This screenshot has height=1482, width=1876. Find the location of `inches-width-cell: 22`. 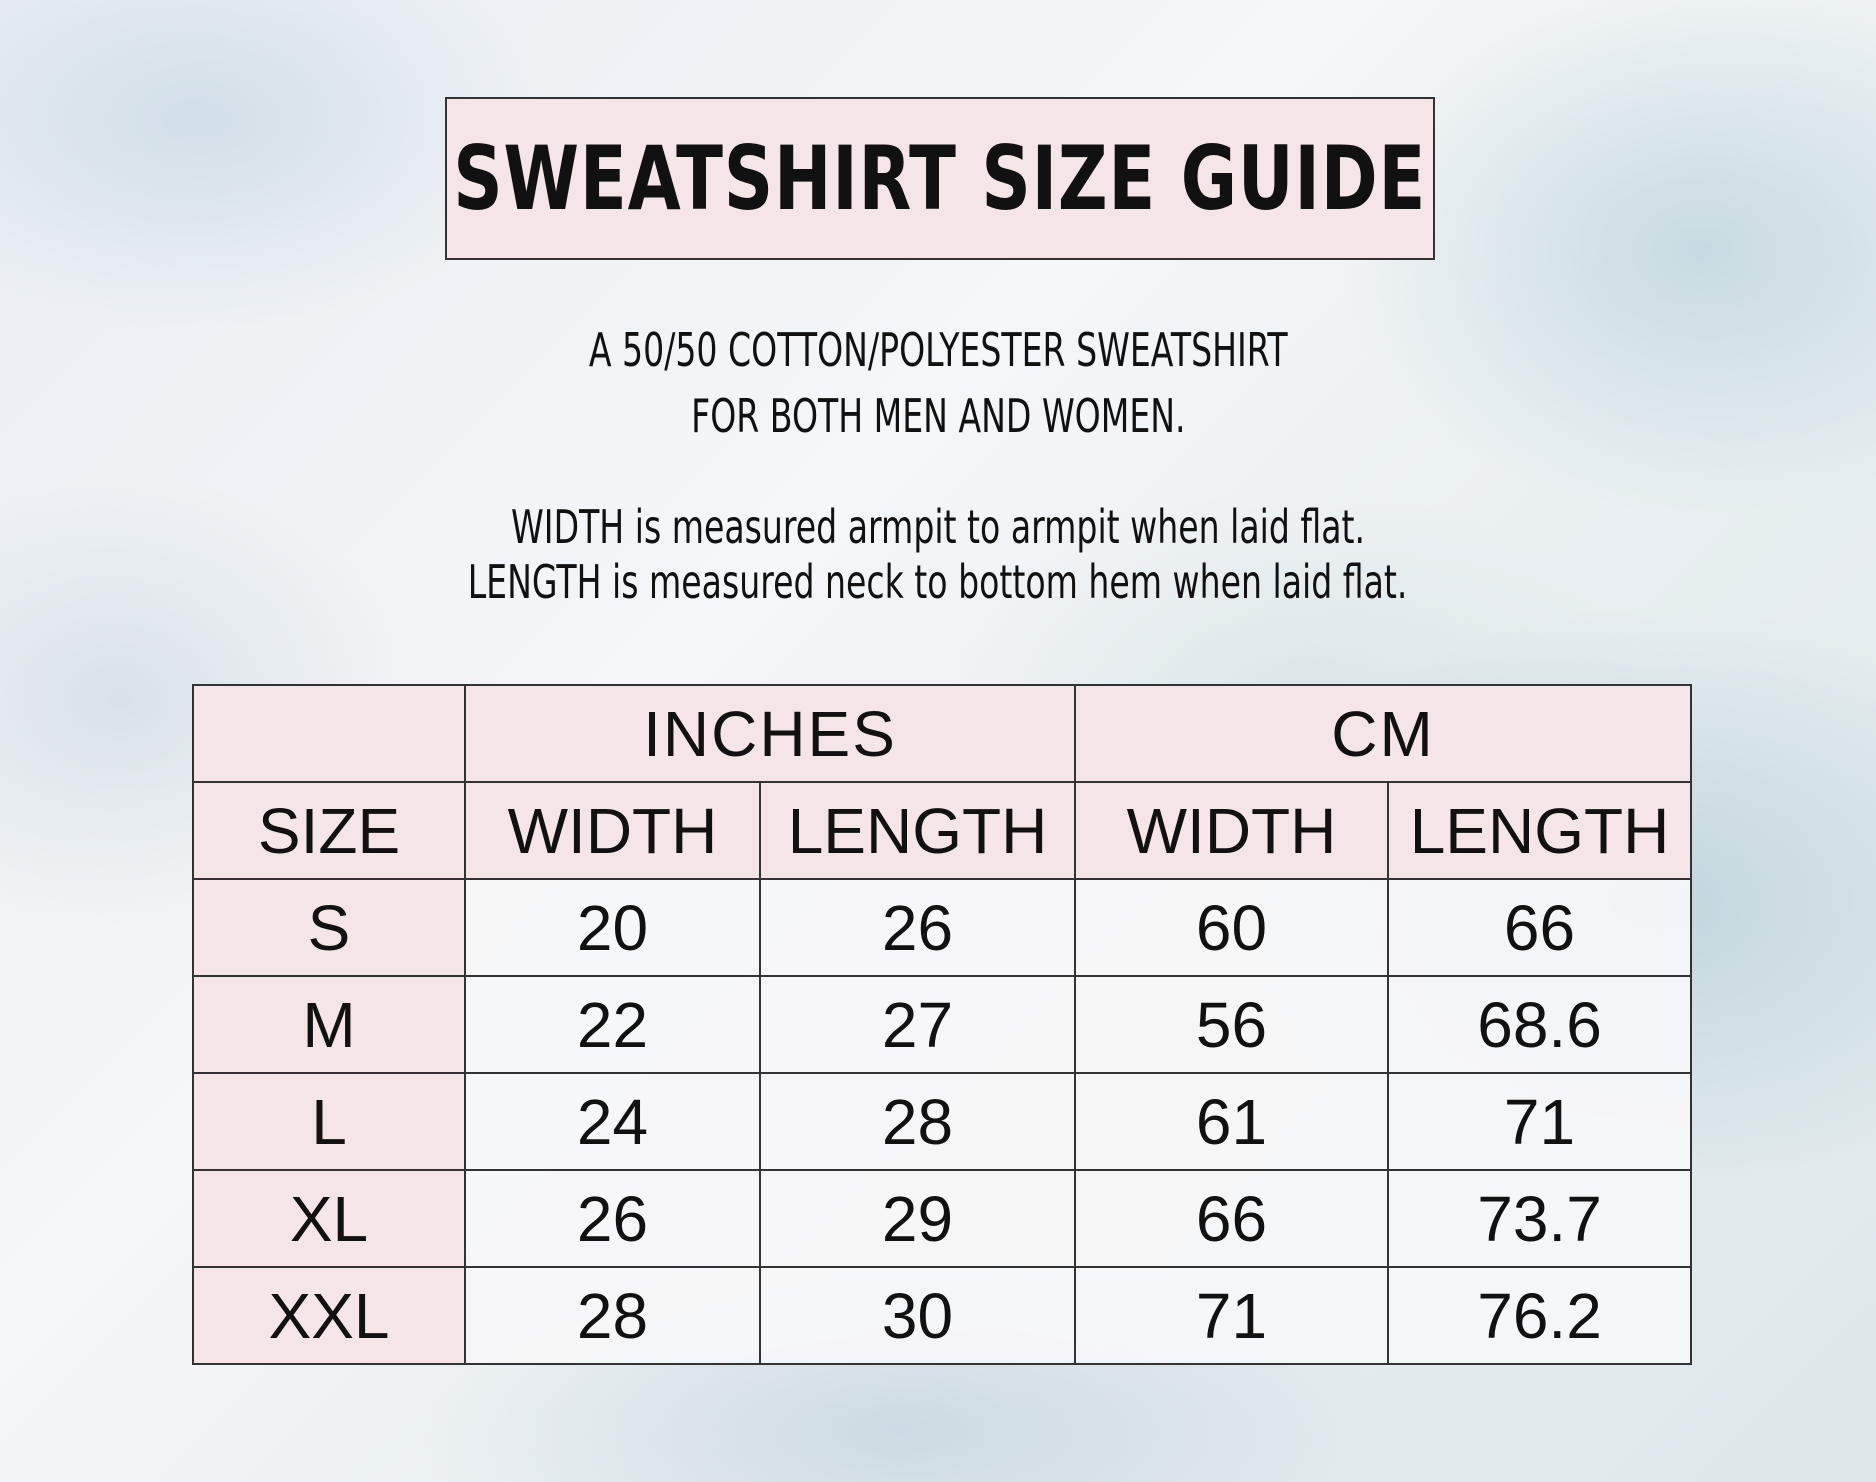

inches-width-cell: 22 is located at coordinates (612, 1024).